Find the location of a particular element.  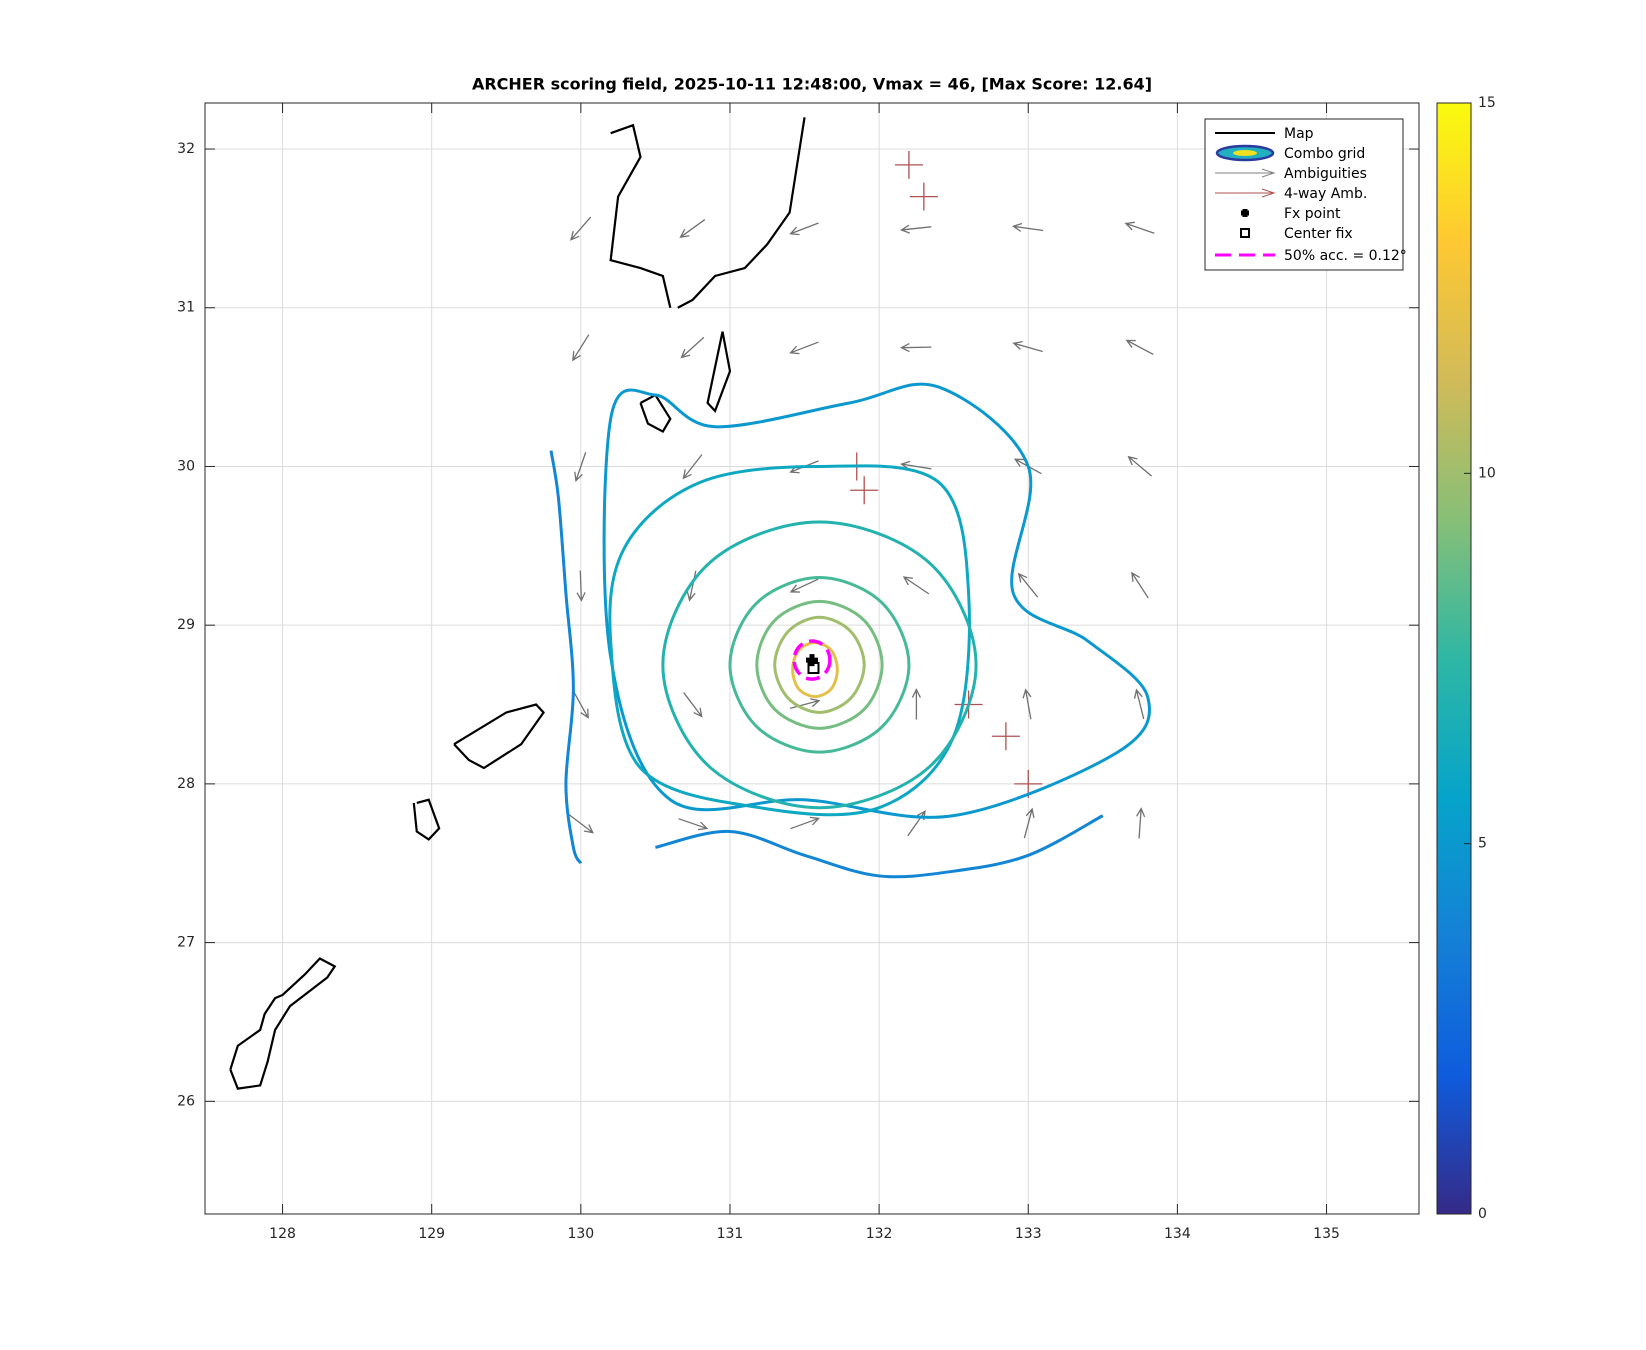

legend-label: Fx point is located at coordinates (1312, 214).